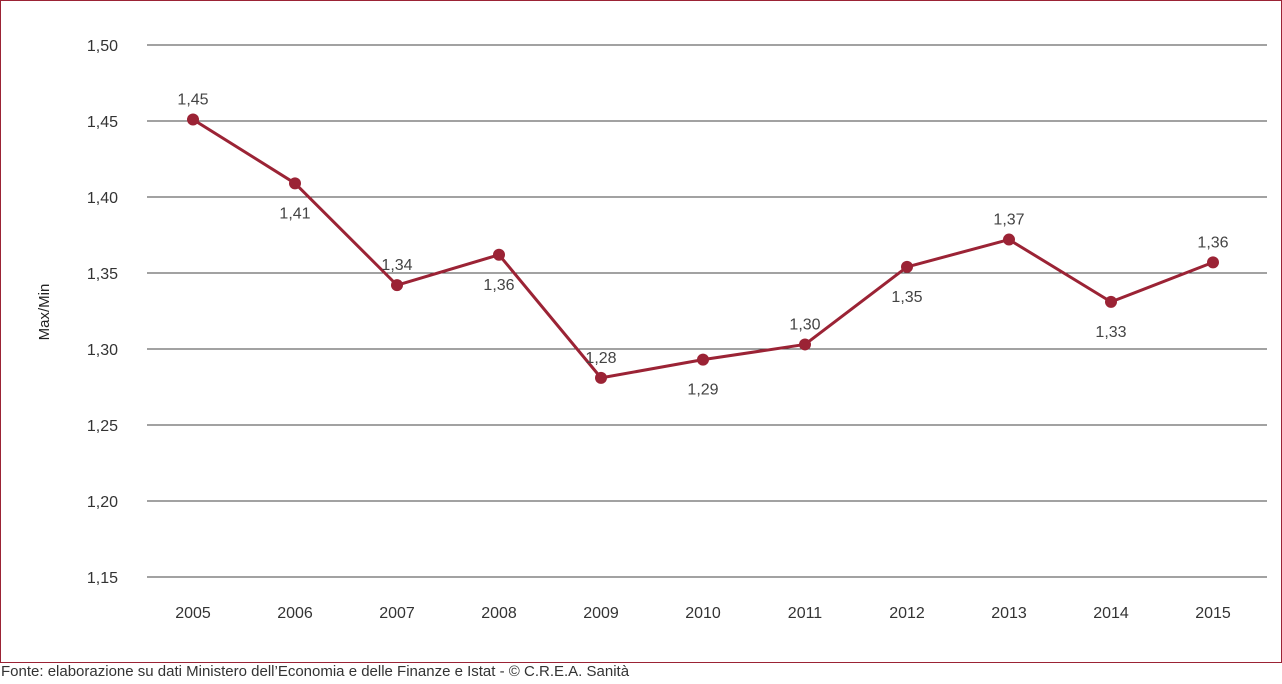 This screenshot has height=684, width=1282. I want to click on x-tick-label: 2010, so click(703, 613).